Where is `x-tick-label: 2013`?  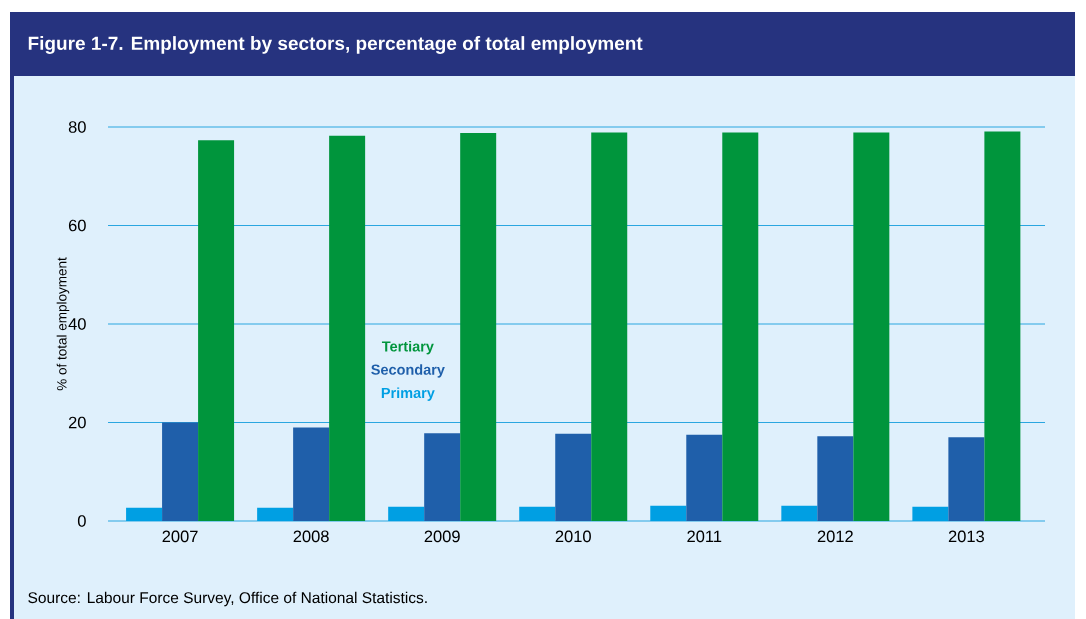
x-tick-label: 2013 is located at coordinates (966, 536).